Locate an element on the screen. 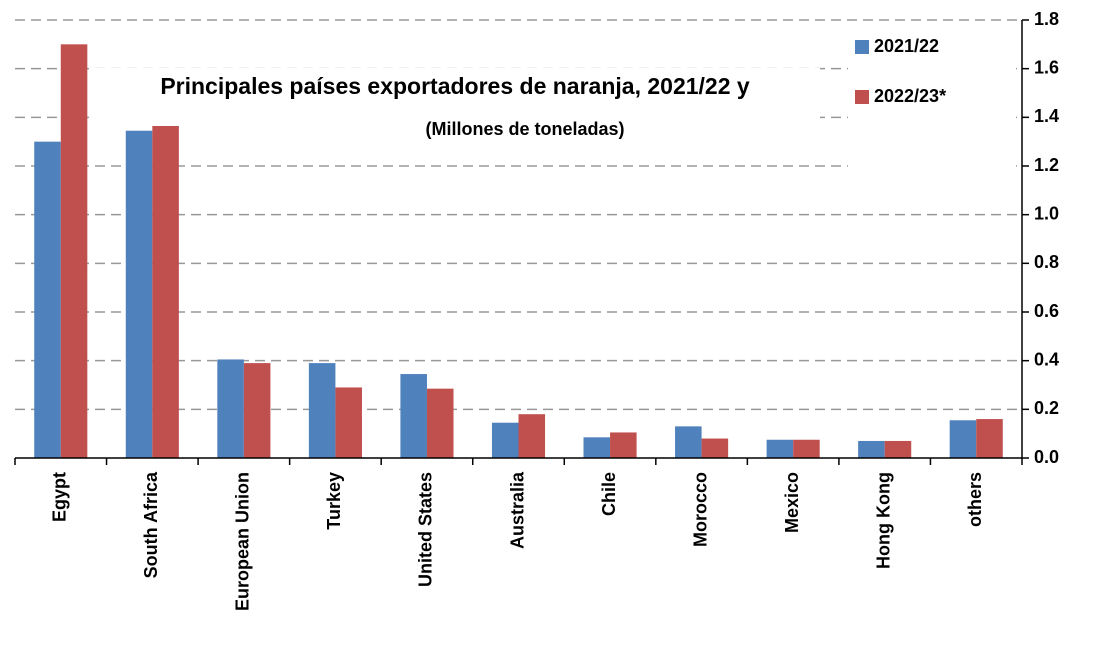 This screenshot has width=1097, height=653. x-tick-label: Hong Kong is located at coordinates (883, 520).